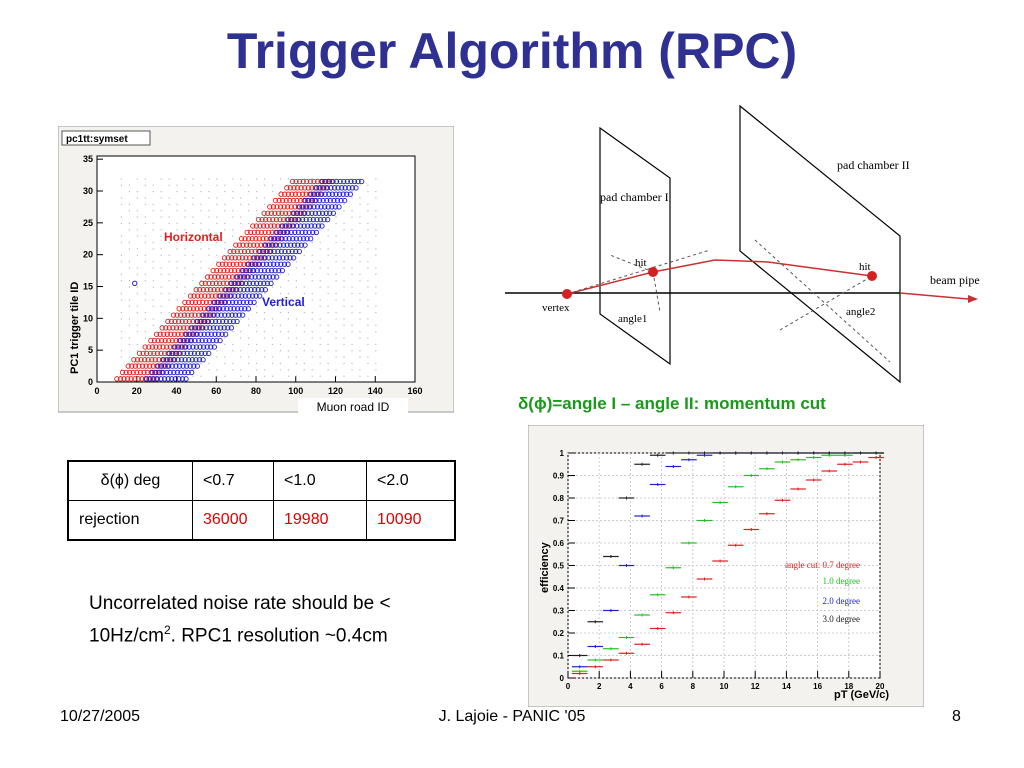 The width and height of the screenshot is (1024, 768). I want to click on chart-xlabel: pT (GeV/c), so click(861, 695).